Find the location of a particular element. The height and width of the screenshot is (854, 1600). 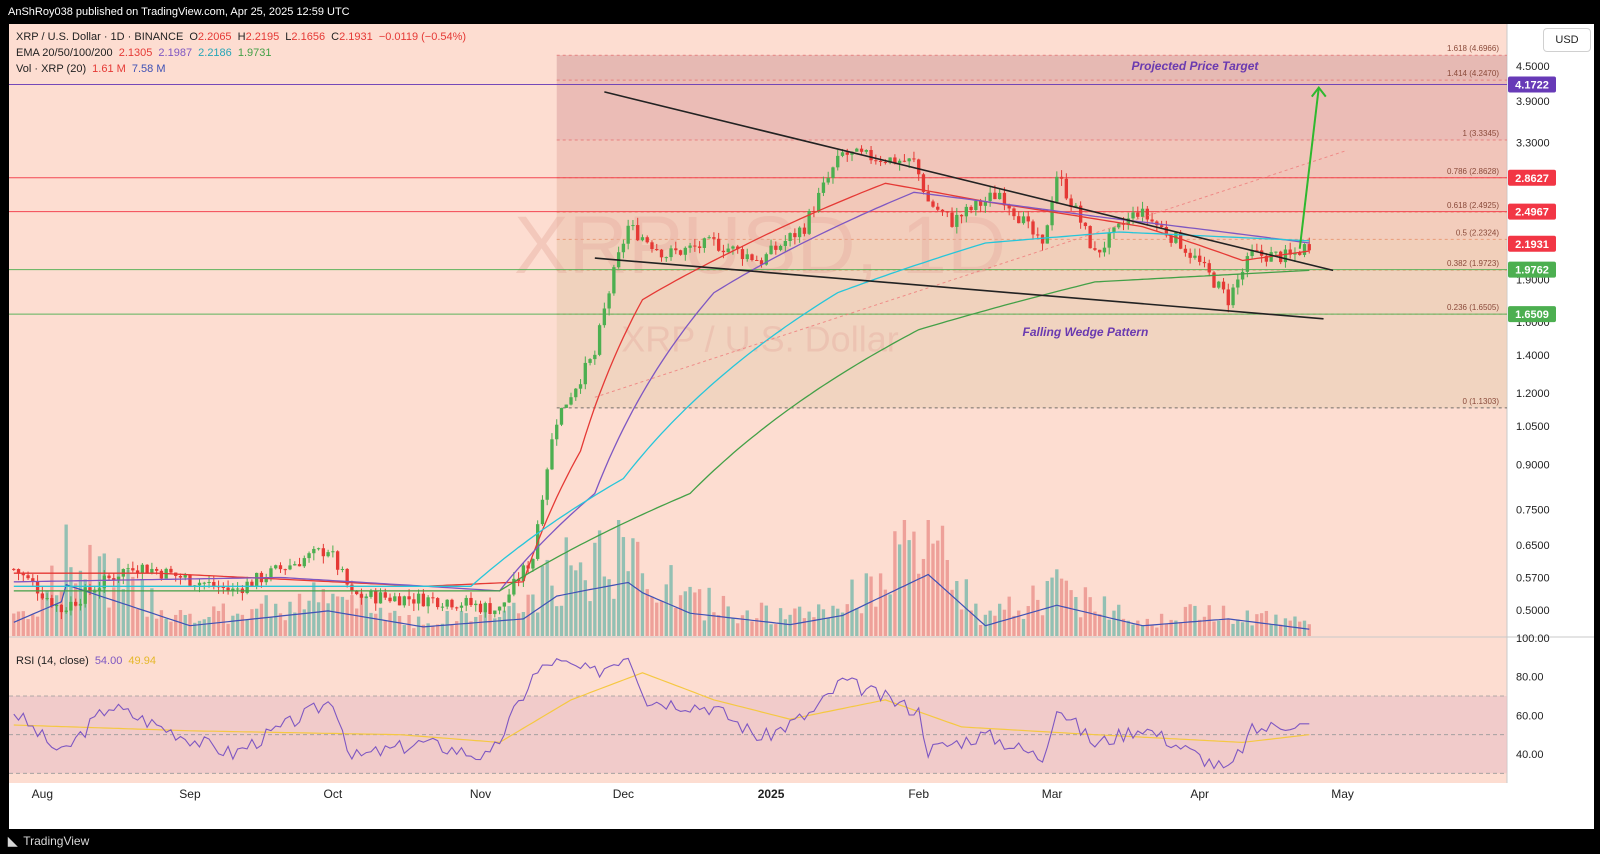

rsi-ma-line is located at coordinates (661, 708).